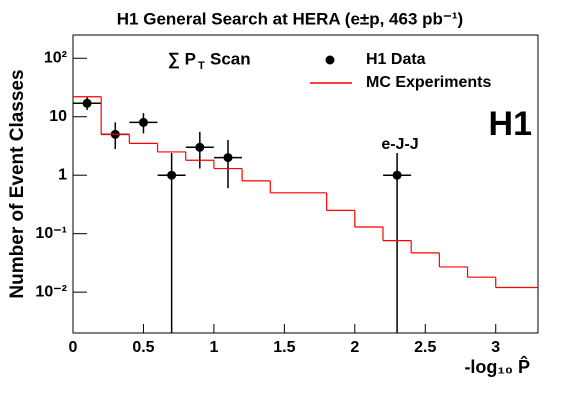 The height and width of the screenshot is (401, 567). What do you see at coordinates (330, 60) in the screenshot?
I see `legend-marker` at bounding box center [330, 60].